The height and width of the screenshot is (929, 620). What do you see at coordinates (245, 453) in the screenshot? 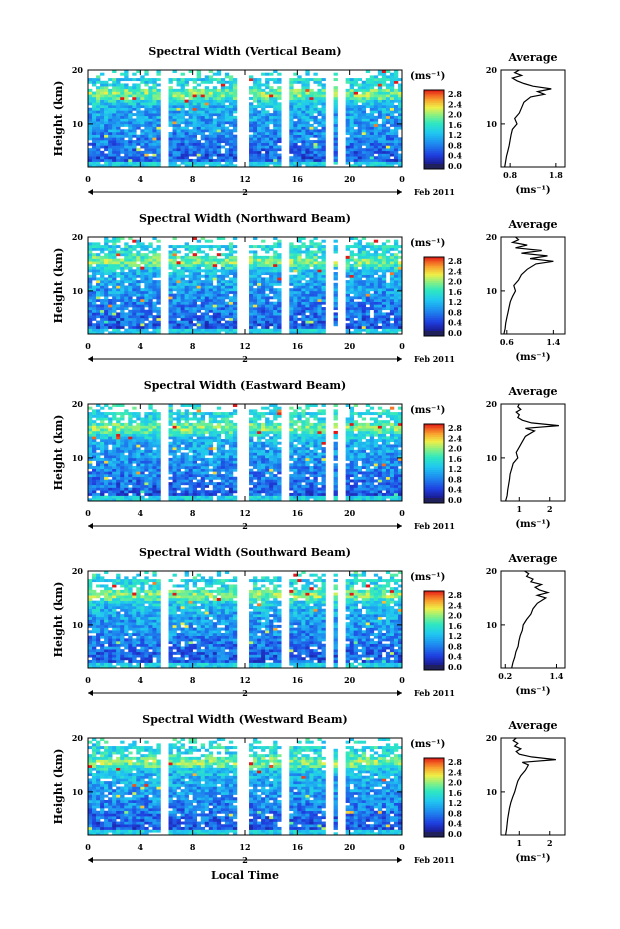
I see `heatmap` at bounding box center [245, 453].